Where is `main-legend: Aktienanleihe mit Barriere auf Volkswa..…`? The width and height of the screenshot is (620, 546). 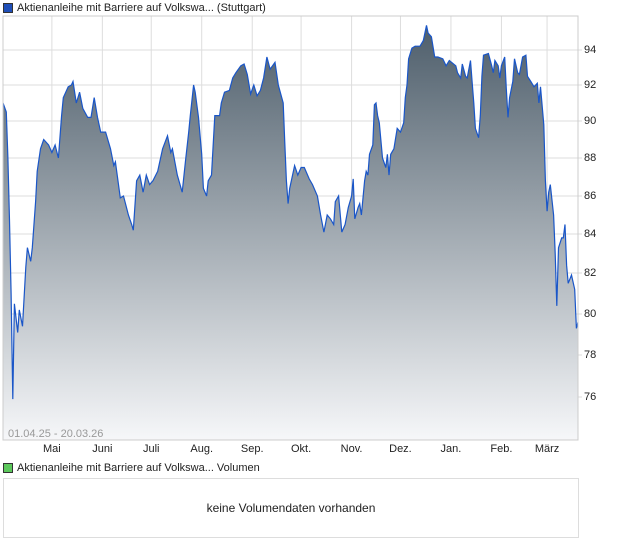 main-legend: Aktienanleihe mit Barriere auf Volkswa..… is located at coordinates (134, 8).